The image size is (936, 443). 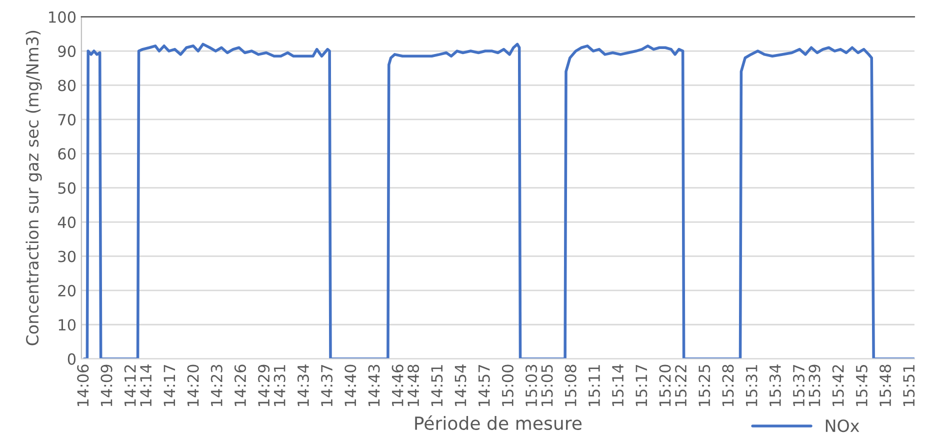 What do you see at coordinates (642, 385) in the screenshot?
I see `x-tick-label: 15:17` at bounding box center [642, 385].